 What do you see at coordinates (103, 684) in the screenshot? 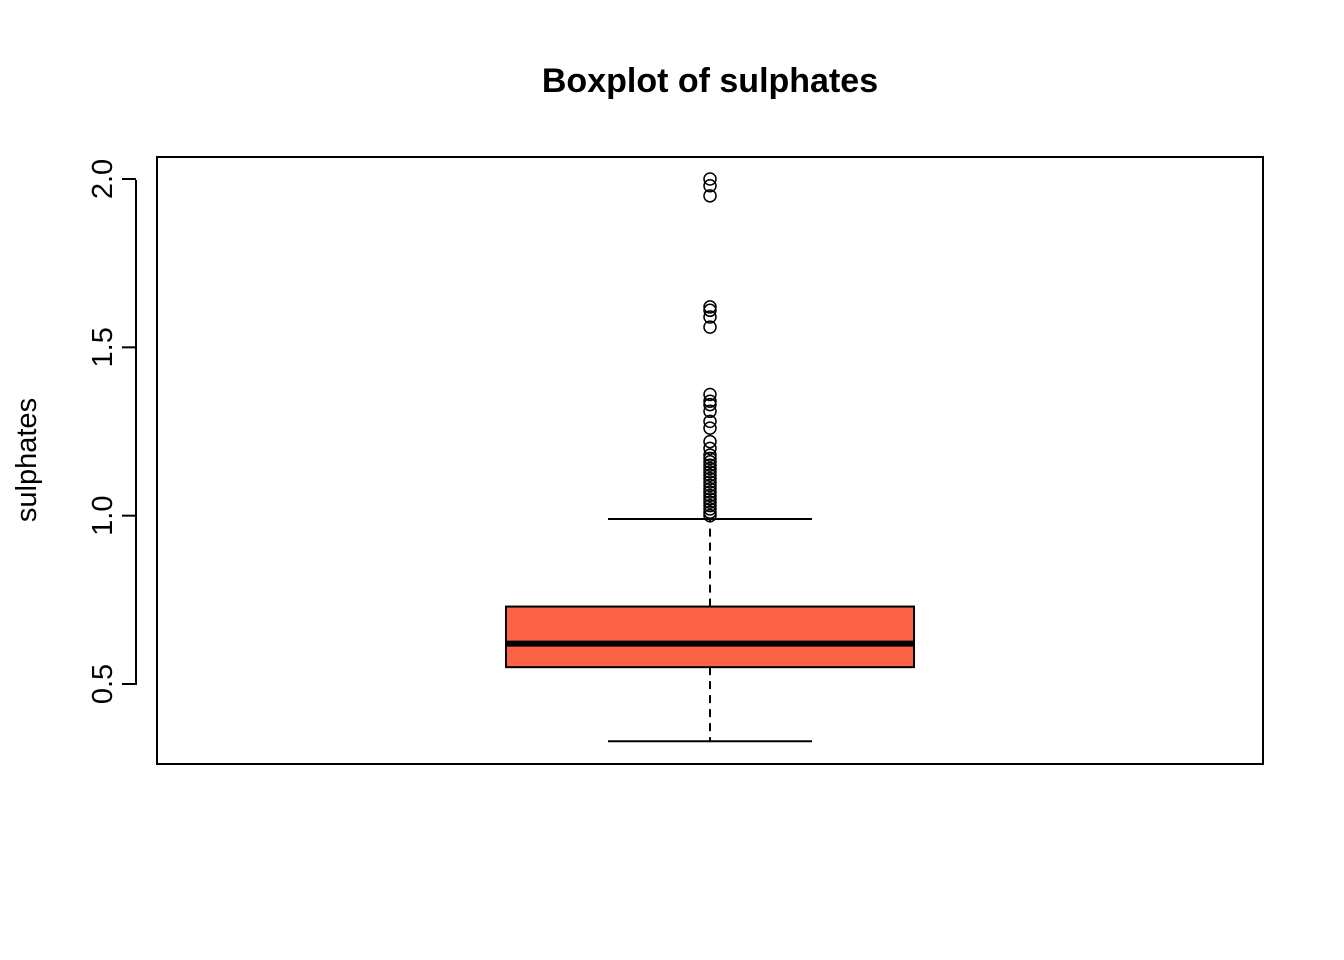
I see `y-tick-label: 0.5` at bounding box center [103, 684].